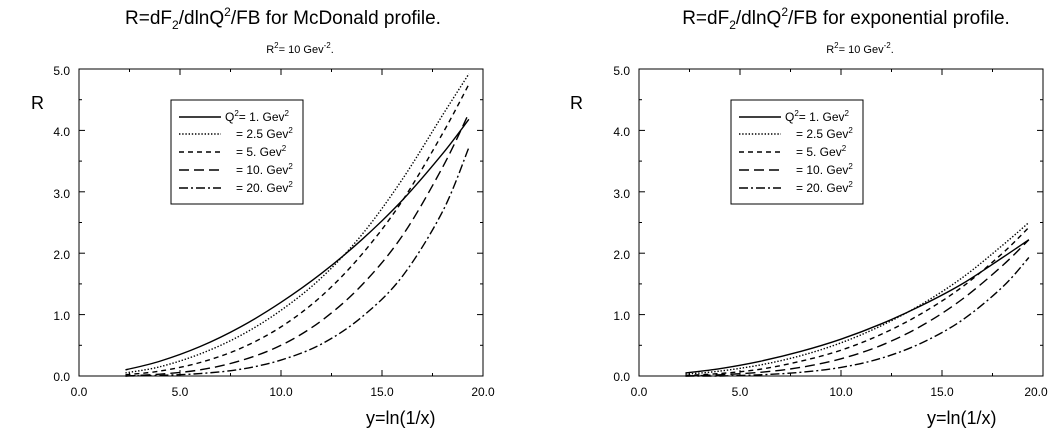 Image resolution: width=1053 pixels, height=433 pixels. Describe the element at coordinates (283, 18) in the screenshot. I see `chart-title: R=dF2/dlnQ2/FB for McDonald profile.` at that location.